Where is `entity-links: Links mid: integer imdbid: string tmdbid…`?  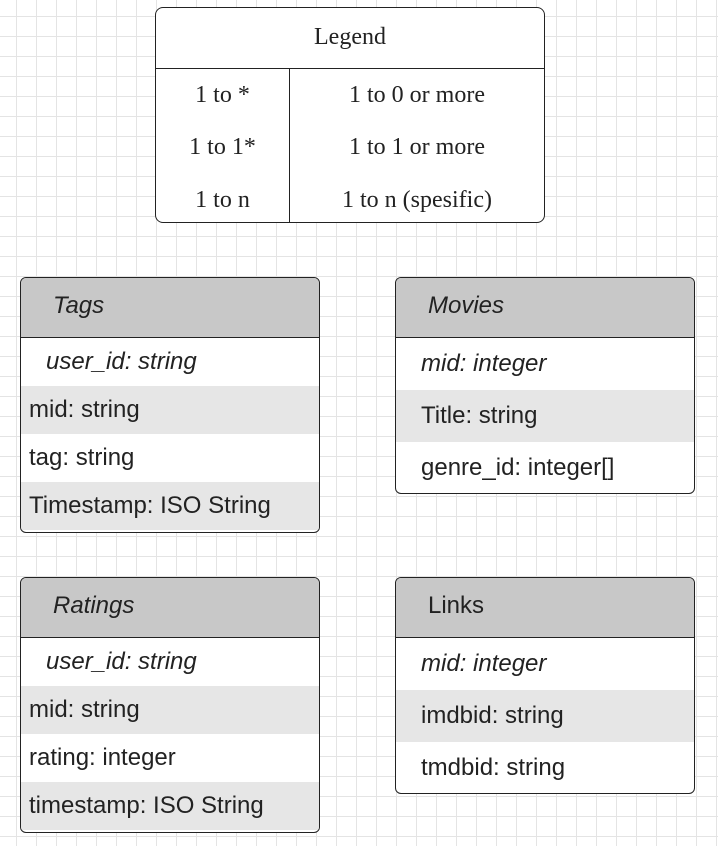
entity-links: Links mid: integer imdbid: string tmdbid… is located at coordinates (545, 685).